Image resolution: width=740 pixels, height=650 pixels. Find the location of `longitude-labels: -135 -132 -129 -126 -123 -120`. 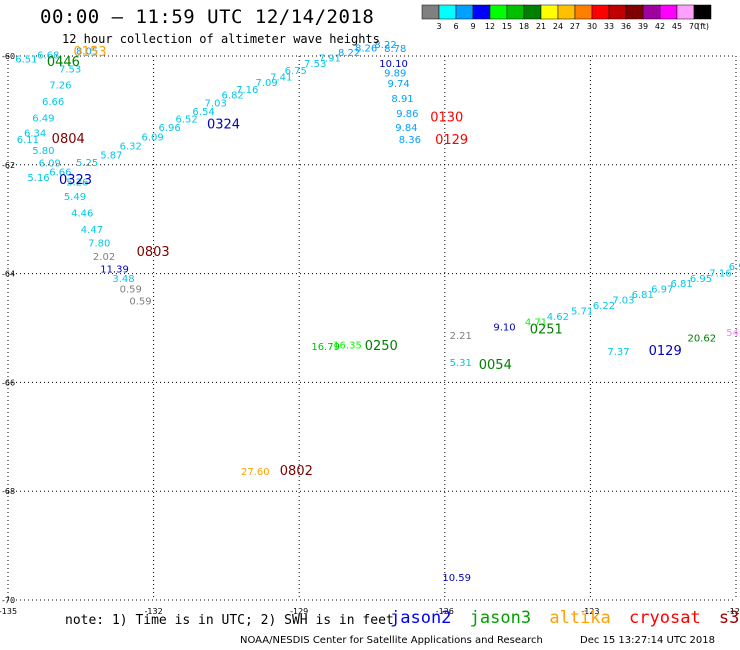

longitude-labels: -135 -132 -129 -126 -123 -120 is located at coordinates (370, 611).